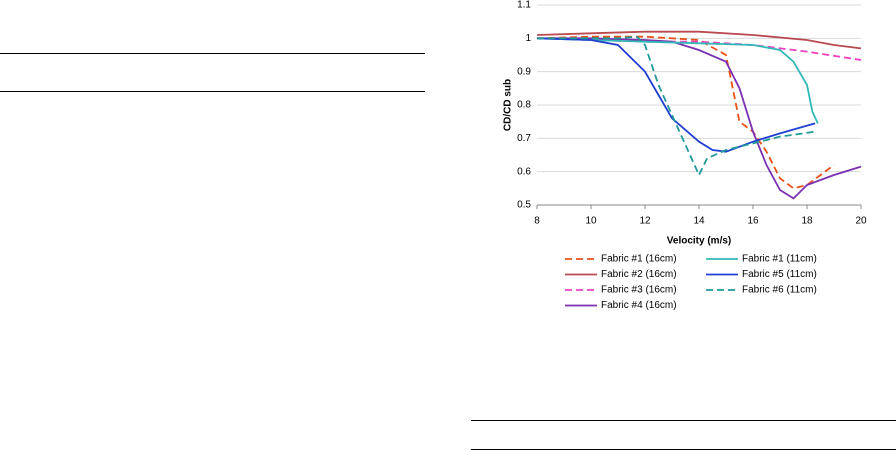 This screenshot has height=450, width=896. What do you see at coordinates (861, 221) in the screenshot?
I see `x-tick-label: 20` at bounding box center [861, 221].